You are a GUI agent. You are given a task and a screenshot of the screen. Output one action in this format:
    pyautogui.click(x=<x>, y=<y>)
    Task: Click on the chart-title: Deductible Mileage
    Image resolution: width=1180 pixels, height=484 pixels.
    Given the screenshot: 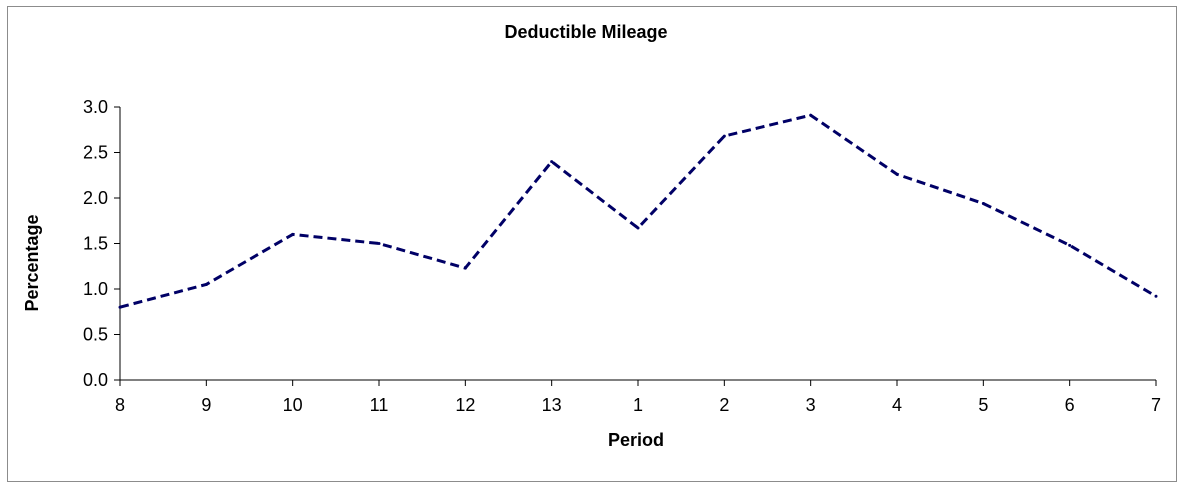 What is the action you would take?
    pyautogui.click(x=585, y=32)
    